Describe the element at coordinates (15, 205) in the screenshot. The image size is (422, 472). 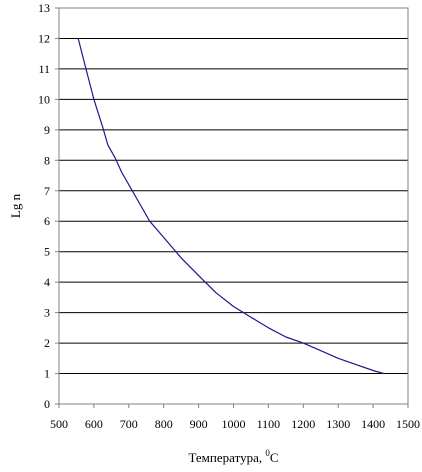
I see `y-axis-label: Lg n` at that location.